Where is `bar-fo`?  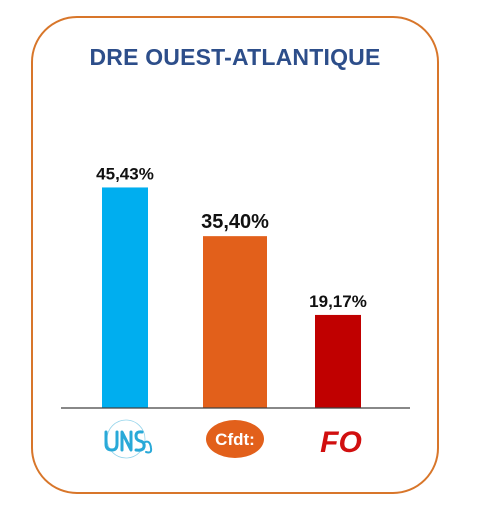 bar-fo is located at coordinates (338, 361).